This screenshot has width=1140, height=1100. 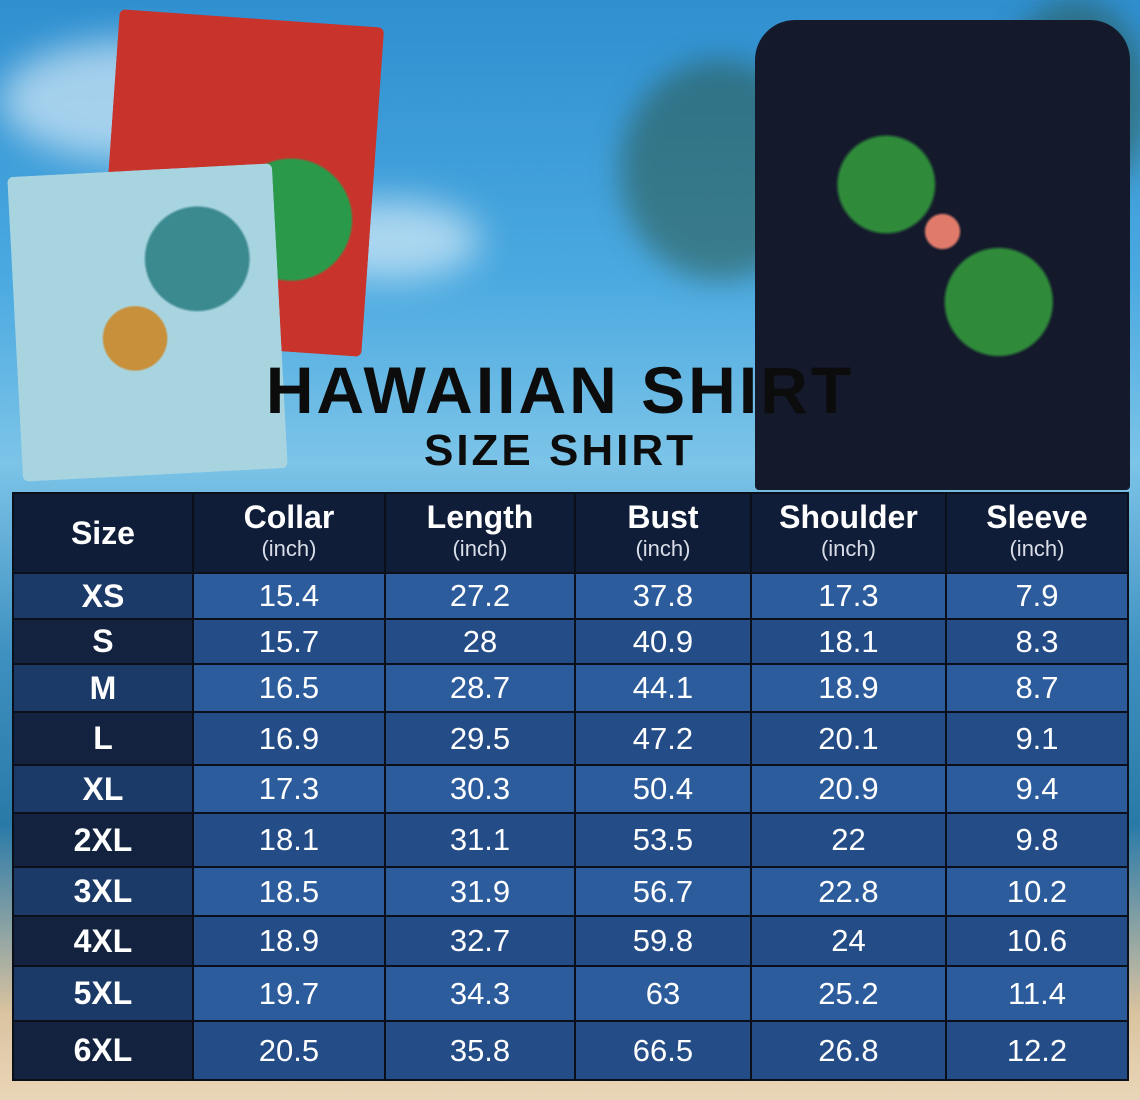 What do you see at coordinates (480, 738) in the screenshot?
I see `value-cell: 29.5` at bounding box center [480, 738].